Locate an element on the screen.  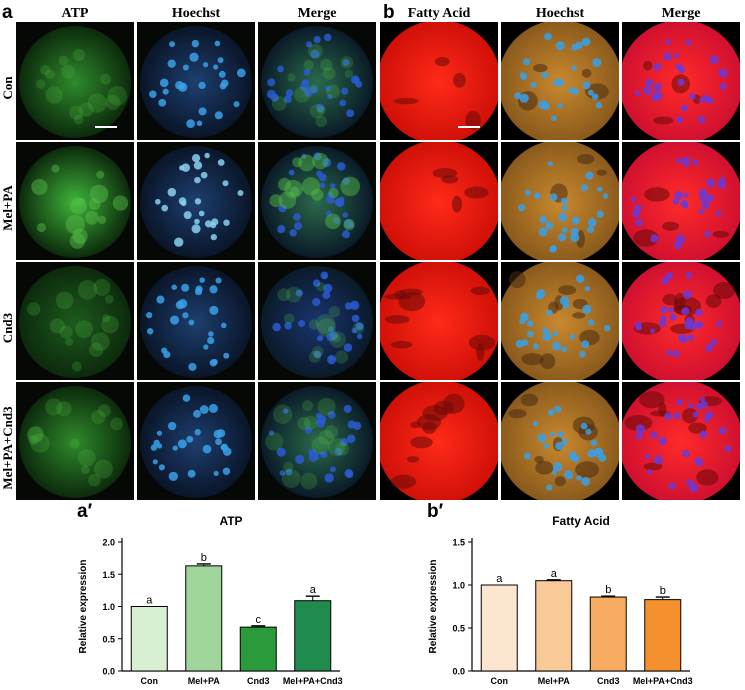
atp-category-label-0: Con is located at coordinates (150, 681).